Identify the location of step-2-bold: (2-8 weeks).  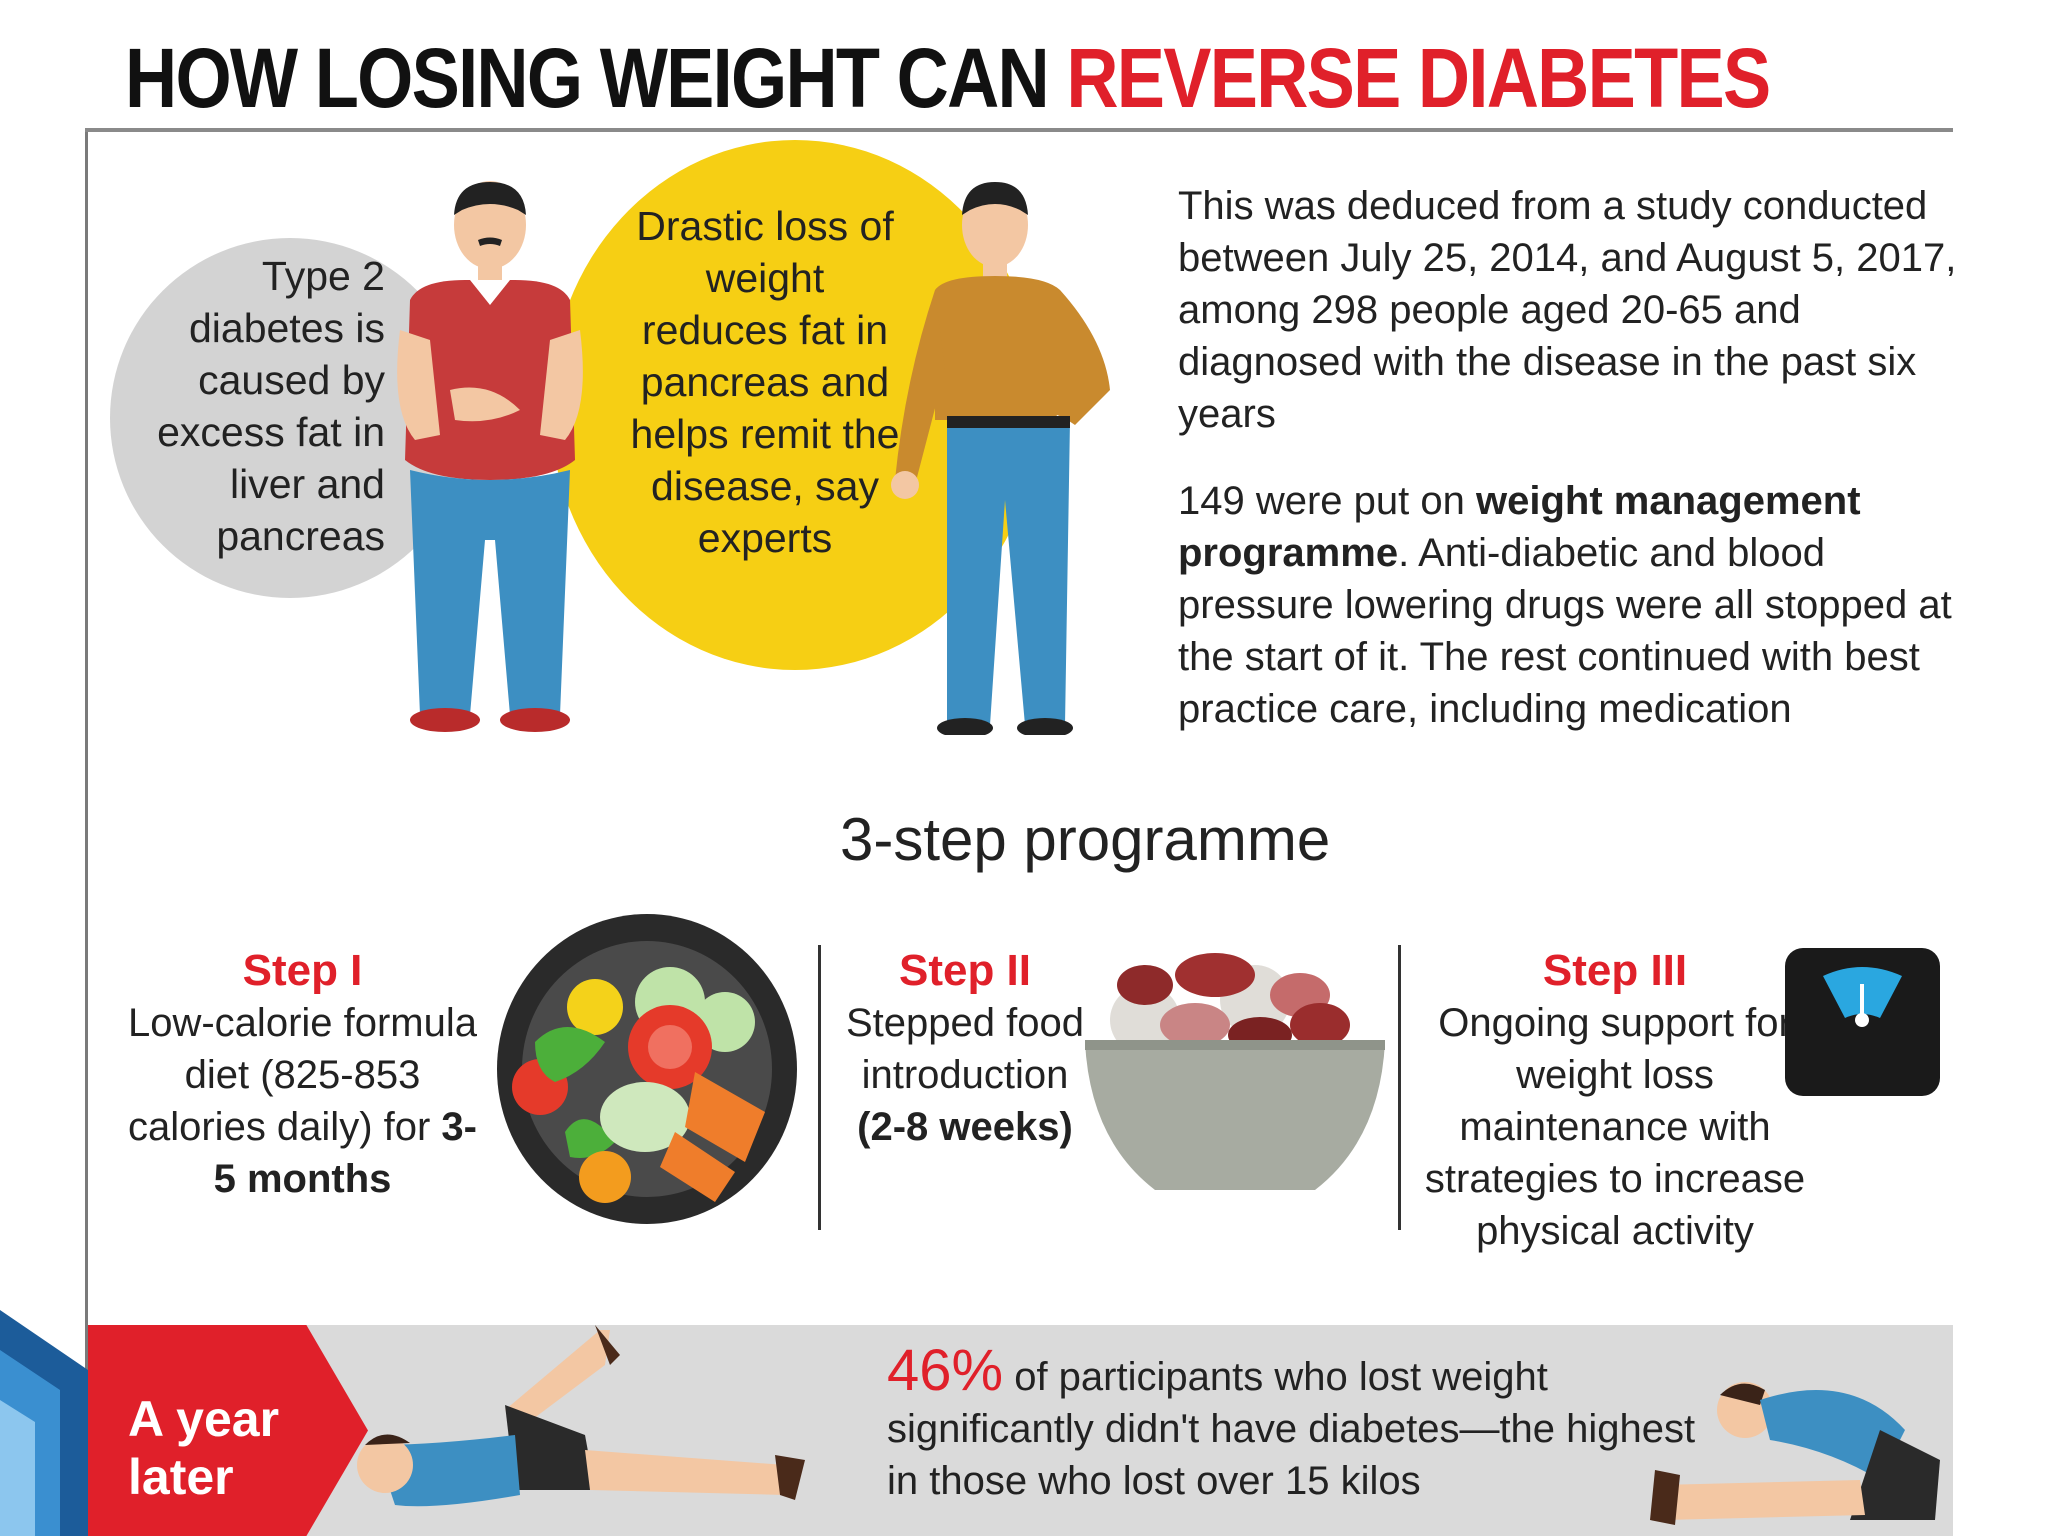
(965, 1127).